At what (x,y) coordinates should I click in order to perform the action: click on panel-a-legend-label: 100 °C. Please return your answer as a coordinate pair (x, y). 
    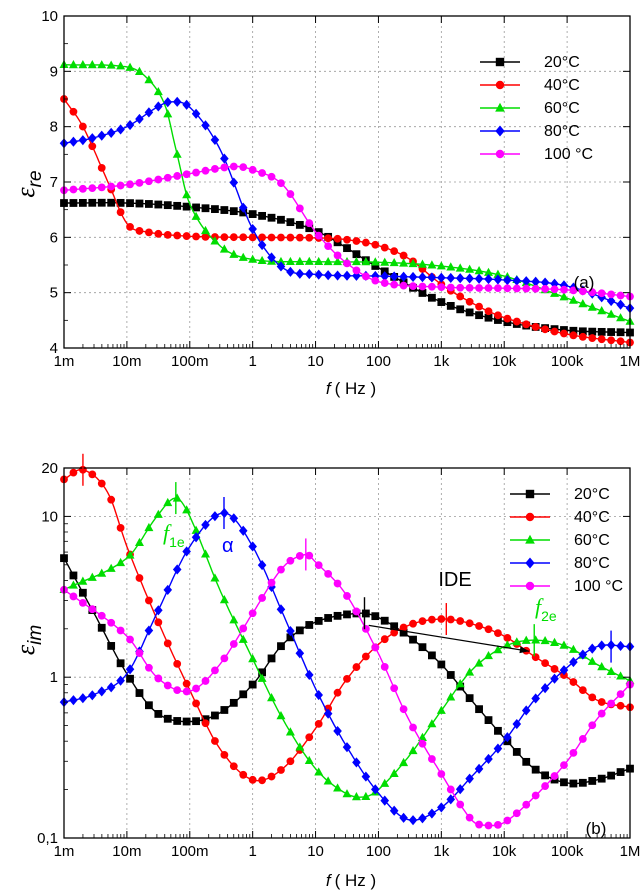
    Looking at the image, I should click on (568, 154).